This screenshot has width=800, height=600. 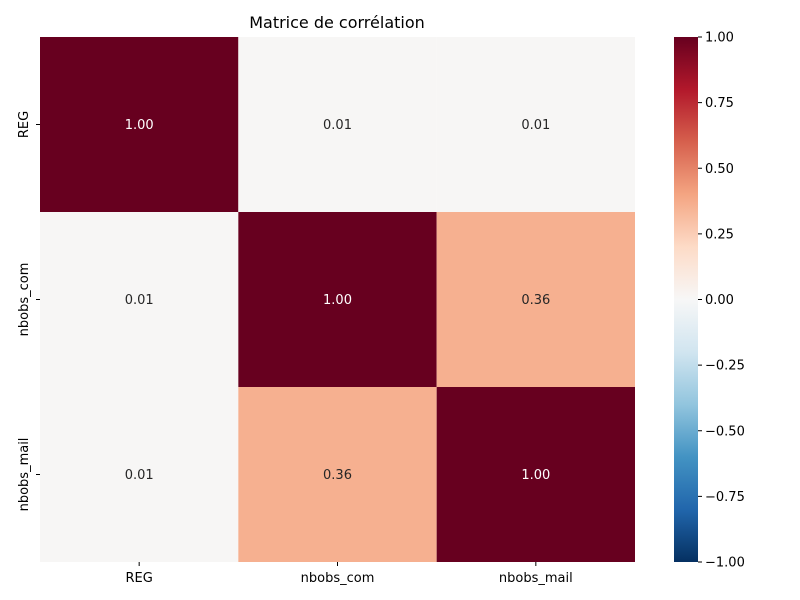 What do you see at coordinates (719, 103) in the screenshot?
I see `colorbar-tick-label: 0.75` at bounding box center [719, 103].